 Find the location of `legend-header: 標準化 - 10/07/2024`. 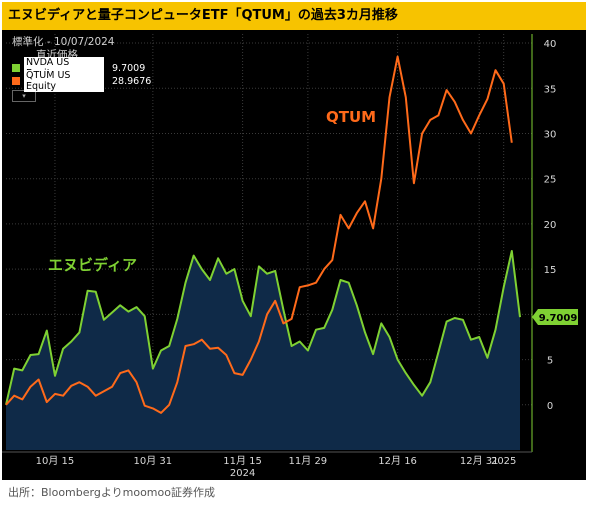

legend-header: 標準化 - 10/07/2024 is located at coordinates (63, 42).